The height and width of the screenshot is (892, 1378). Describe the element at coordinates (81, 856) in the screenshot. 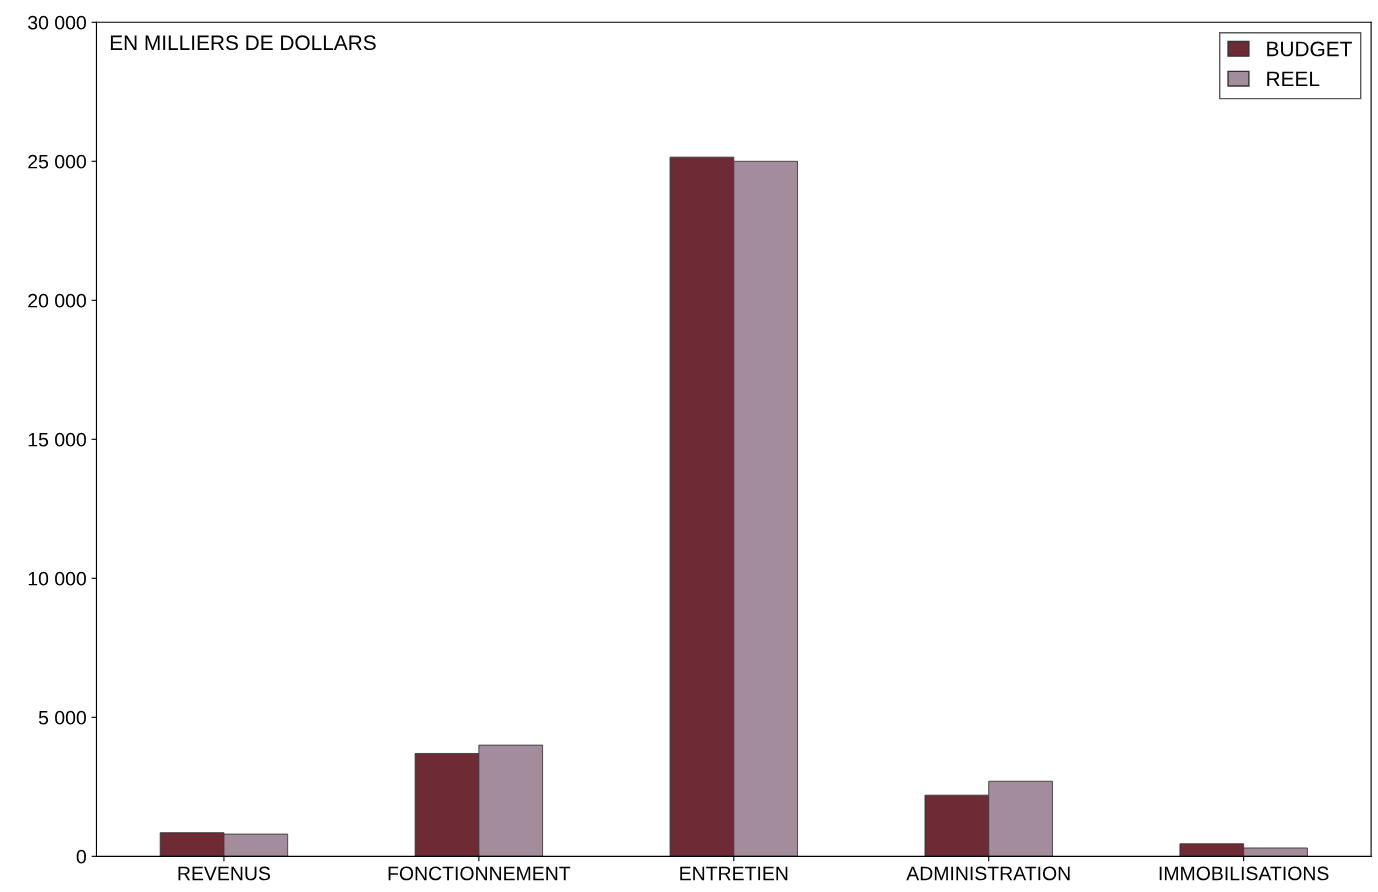

I see `y-tick-label: 0` at that location.